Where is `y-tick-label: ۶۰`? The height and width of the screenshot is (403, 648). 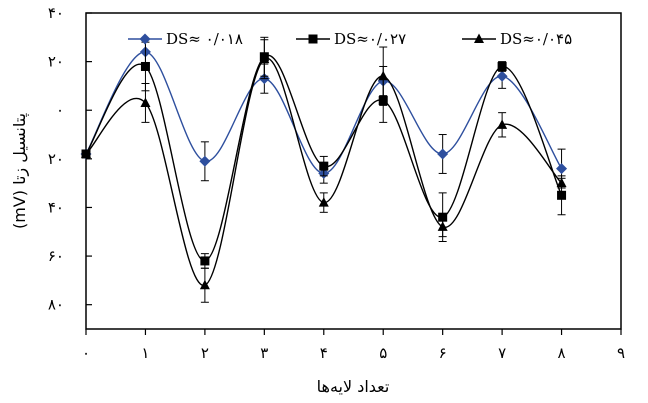 y-tick-label: ۶۰ is located at coordinates (56, 256).